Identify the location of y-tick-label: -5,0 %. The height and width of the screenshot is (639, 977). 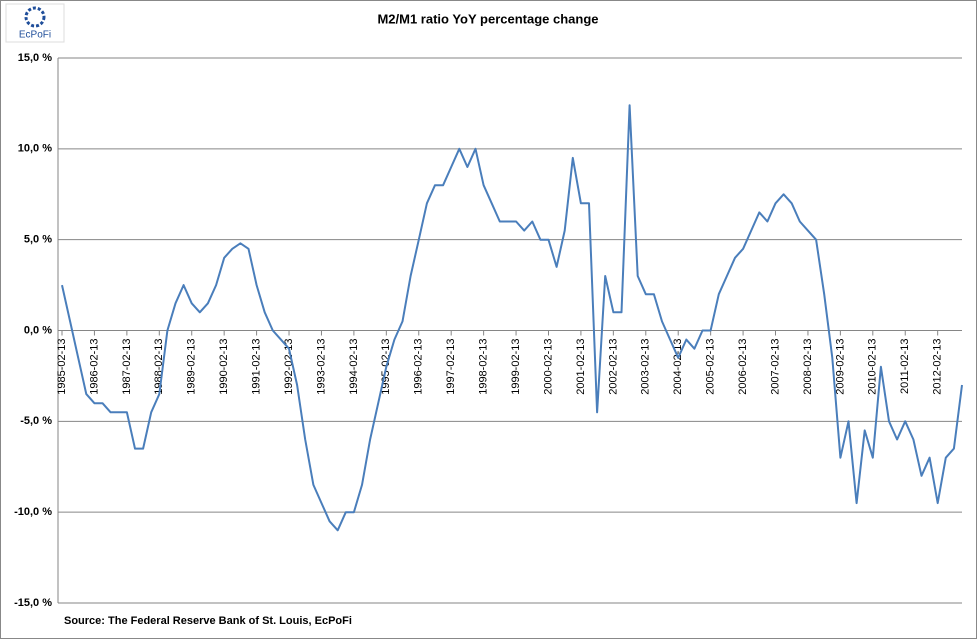
(36, 421).